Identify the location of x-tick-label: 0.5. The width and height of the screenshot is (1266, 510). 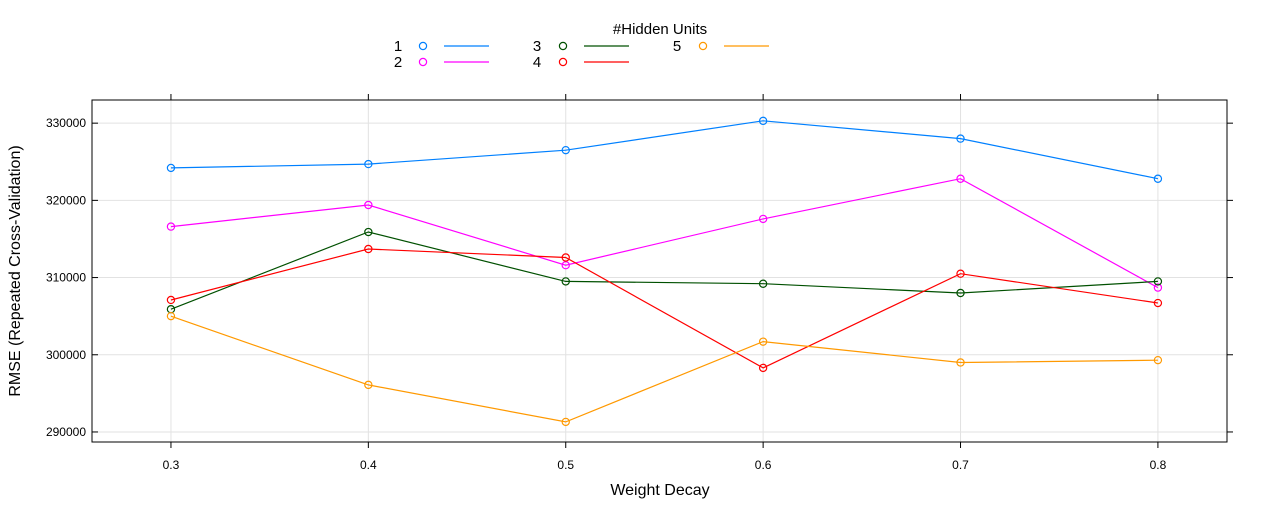
(565, 465).